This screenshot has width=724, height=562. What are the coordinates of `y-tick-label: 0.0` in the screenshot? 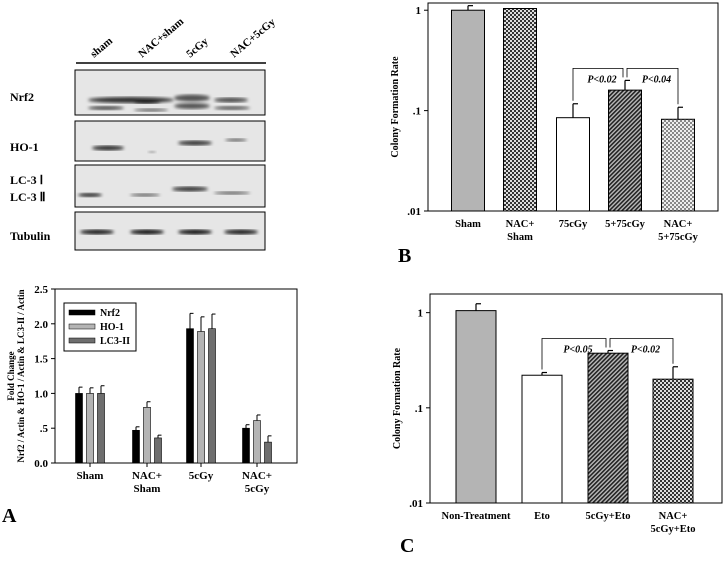 It's located at (41, 464).